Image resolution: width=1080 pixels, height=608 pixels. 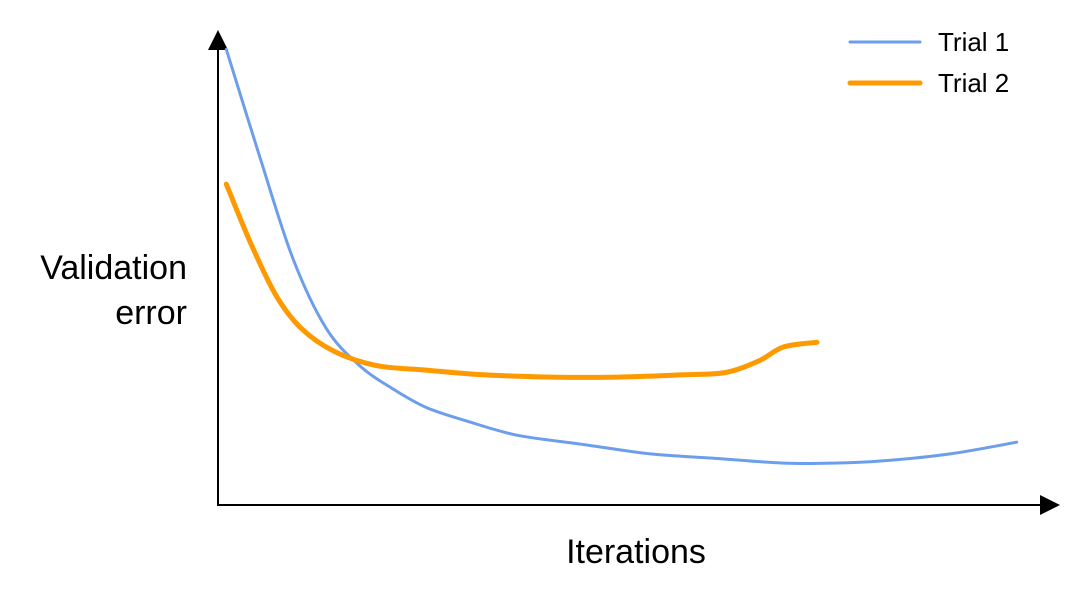 What do you see at coordinates (973, 42) in the screenshot?
I see `legend-label-trial-1: Trial 1` at bounding box center [973, 42].